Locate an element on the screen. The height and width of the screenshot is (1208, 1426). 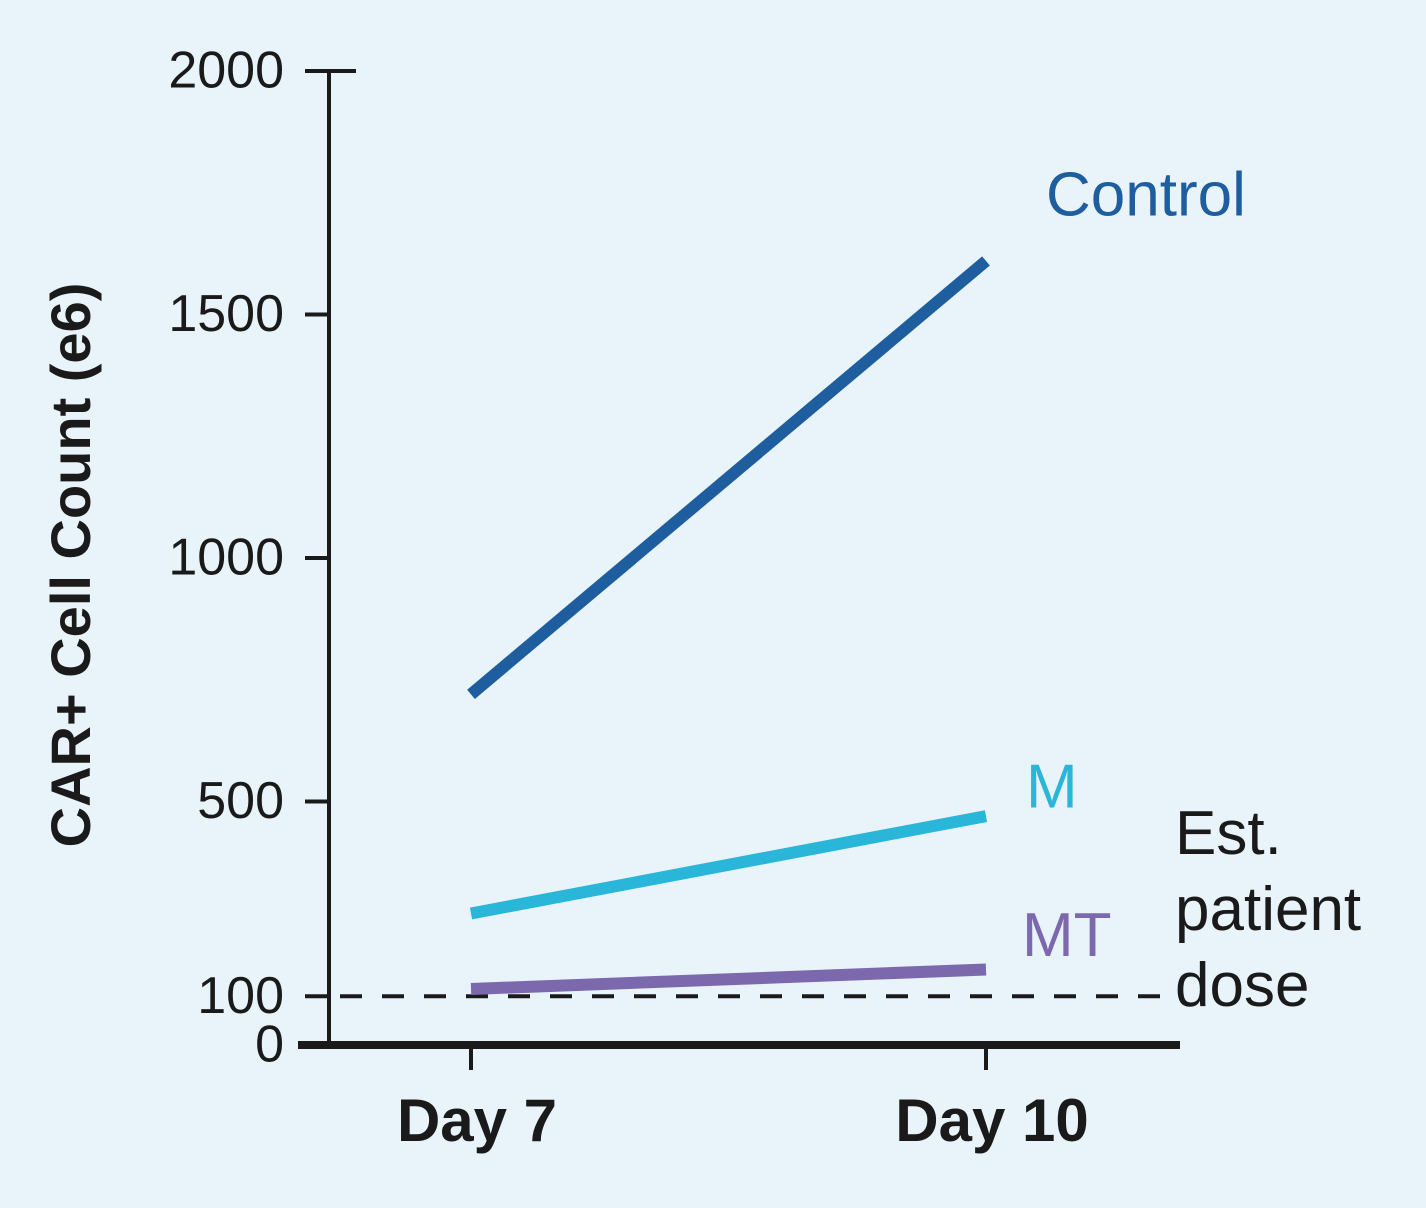
y-tick-label: 1500 is located at coordinates (226, 314).